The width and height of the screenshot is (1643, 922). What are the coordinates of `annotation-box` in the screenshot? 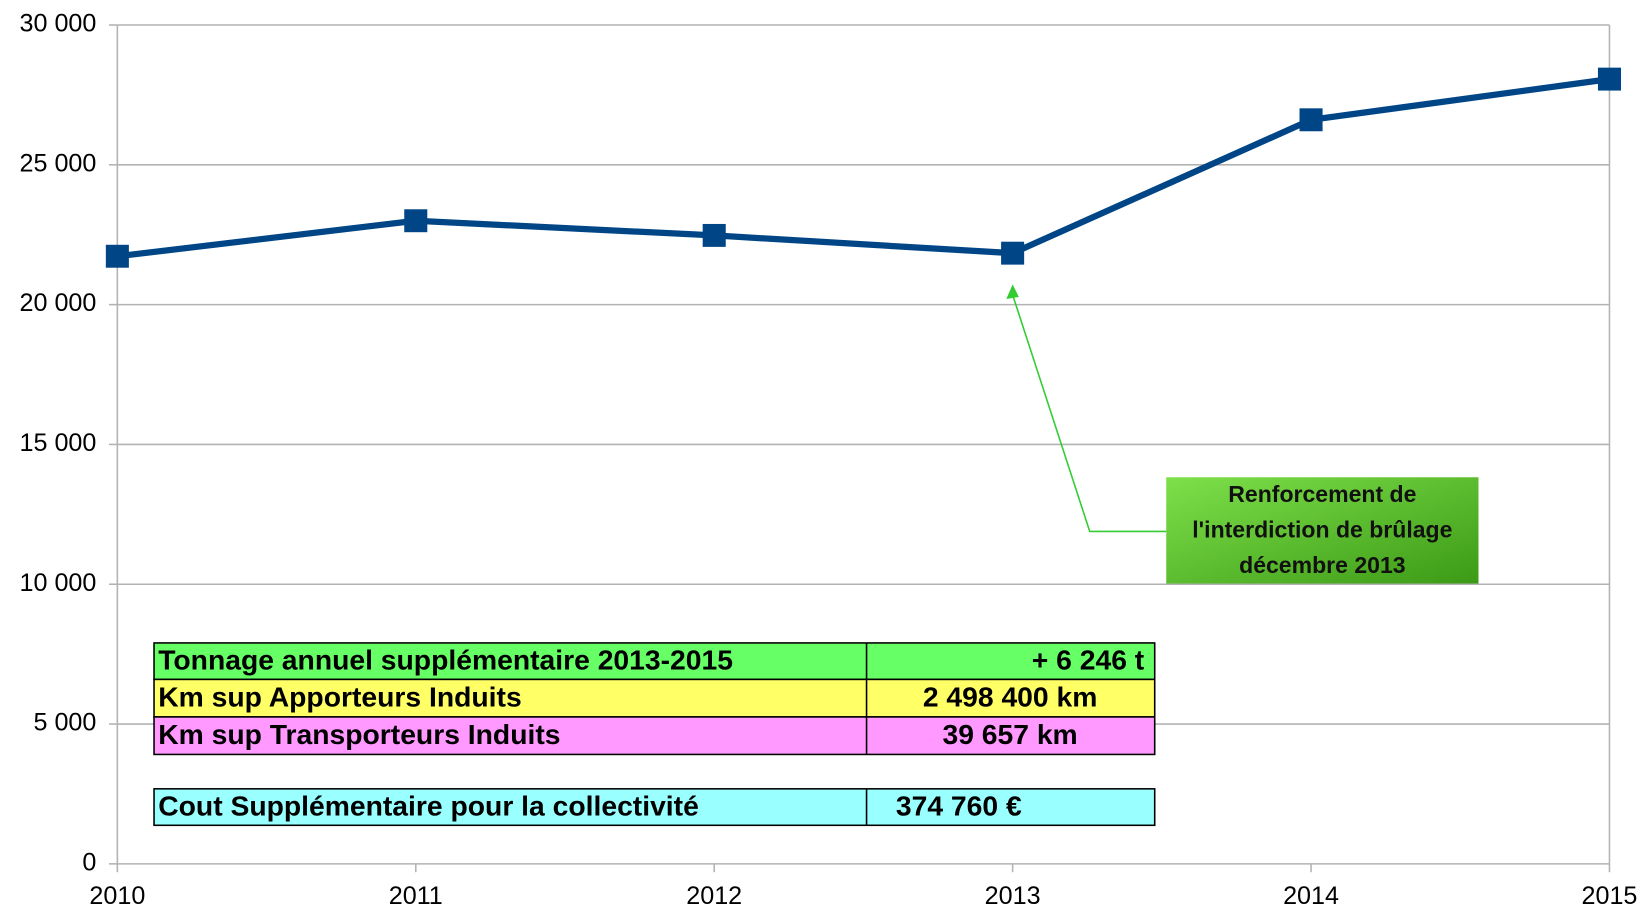 It's located at (1322, 530).